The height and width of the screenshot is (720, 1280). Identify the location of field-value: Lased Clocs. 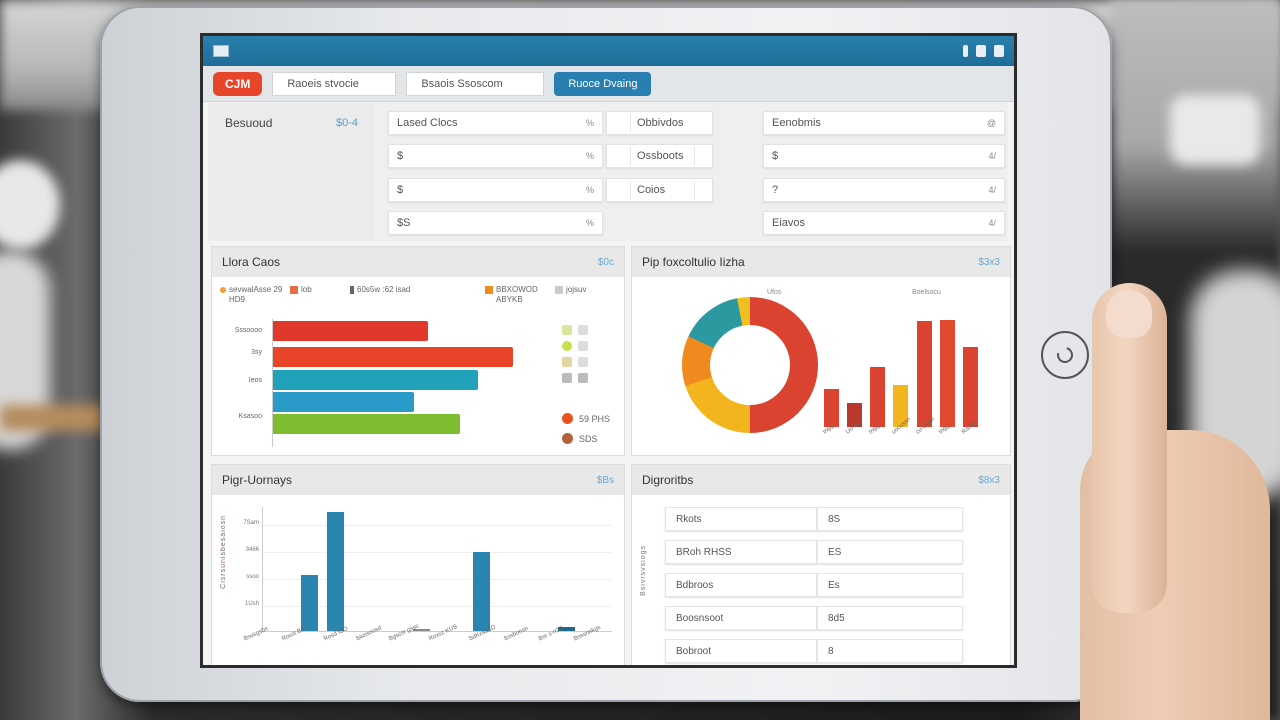
(427, 123).